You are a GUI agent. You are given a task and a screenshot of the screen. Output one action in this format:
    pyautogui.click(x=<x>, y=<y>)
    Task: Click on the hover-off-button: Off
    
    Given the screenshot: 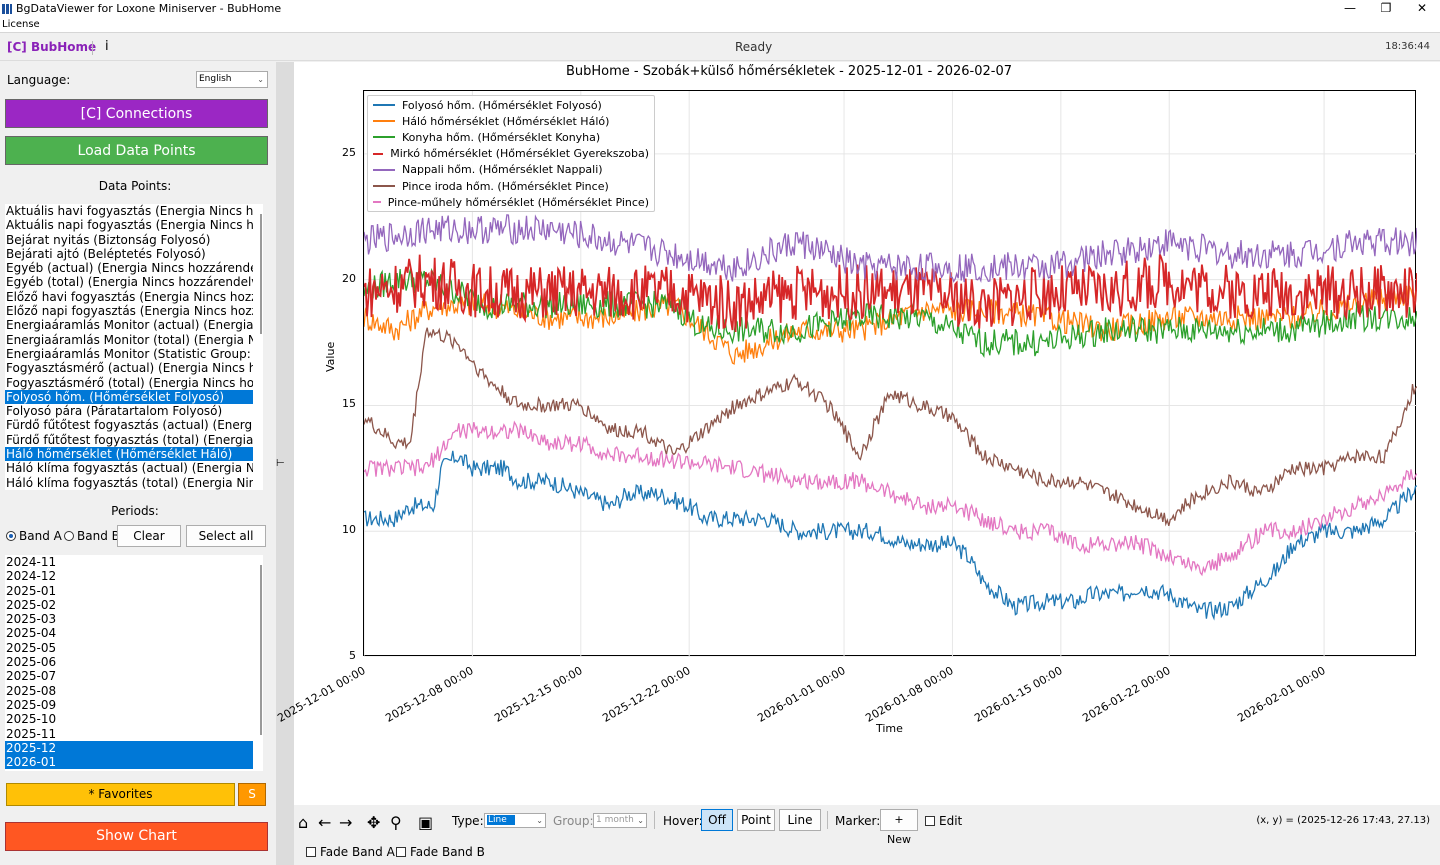 What is the action you would take?
    pyautogui.click(x=717, y=820)
    